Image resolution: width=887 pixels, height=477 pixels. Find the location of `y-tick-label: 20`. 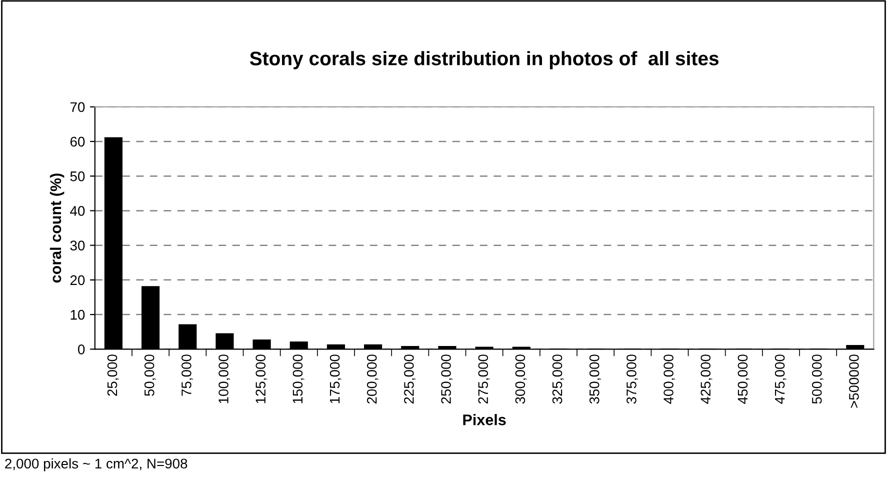

y-tick-label: 20 is located at coordinates (77, 280).